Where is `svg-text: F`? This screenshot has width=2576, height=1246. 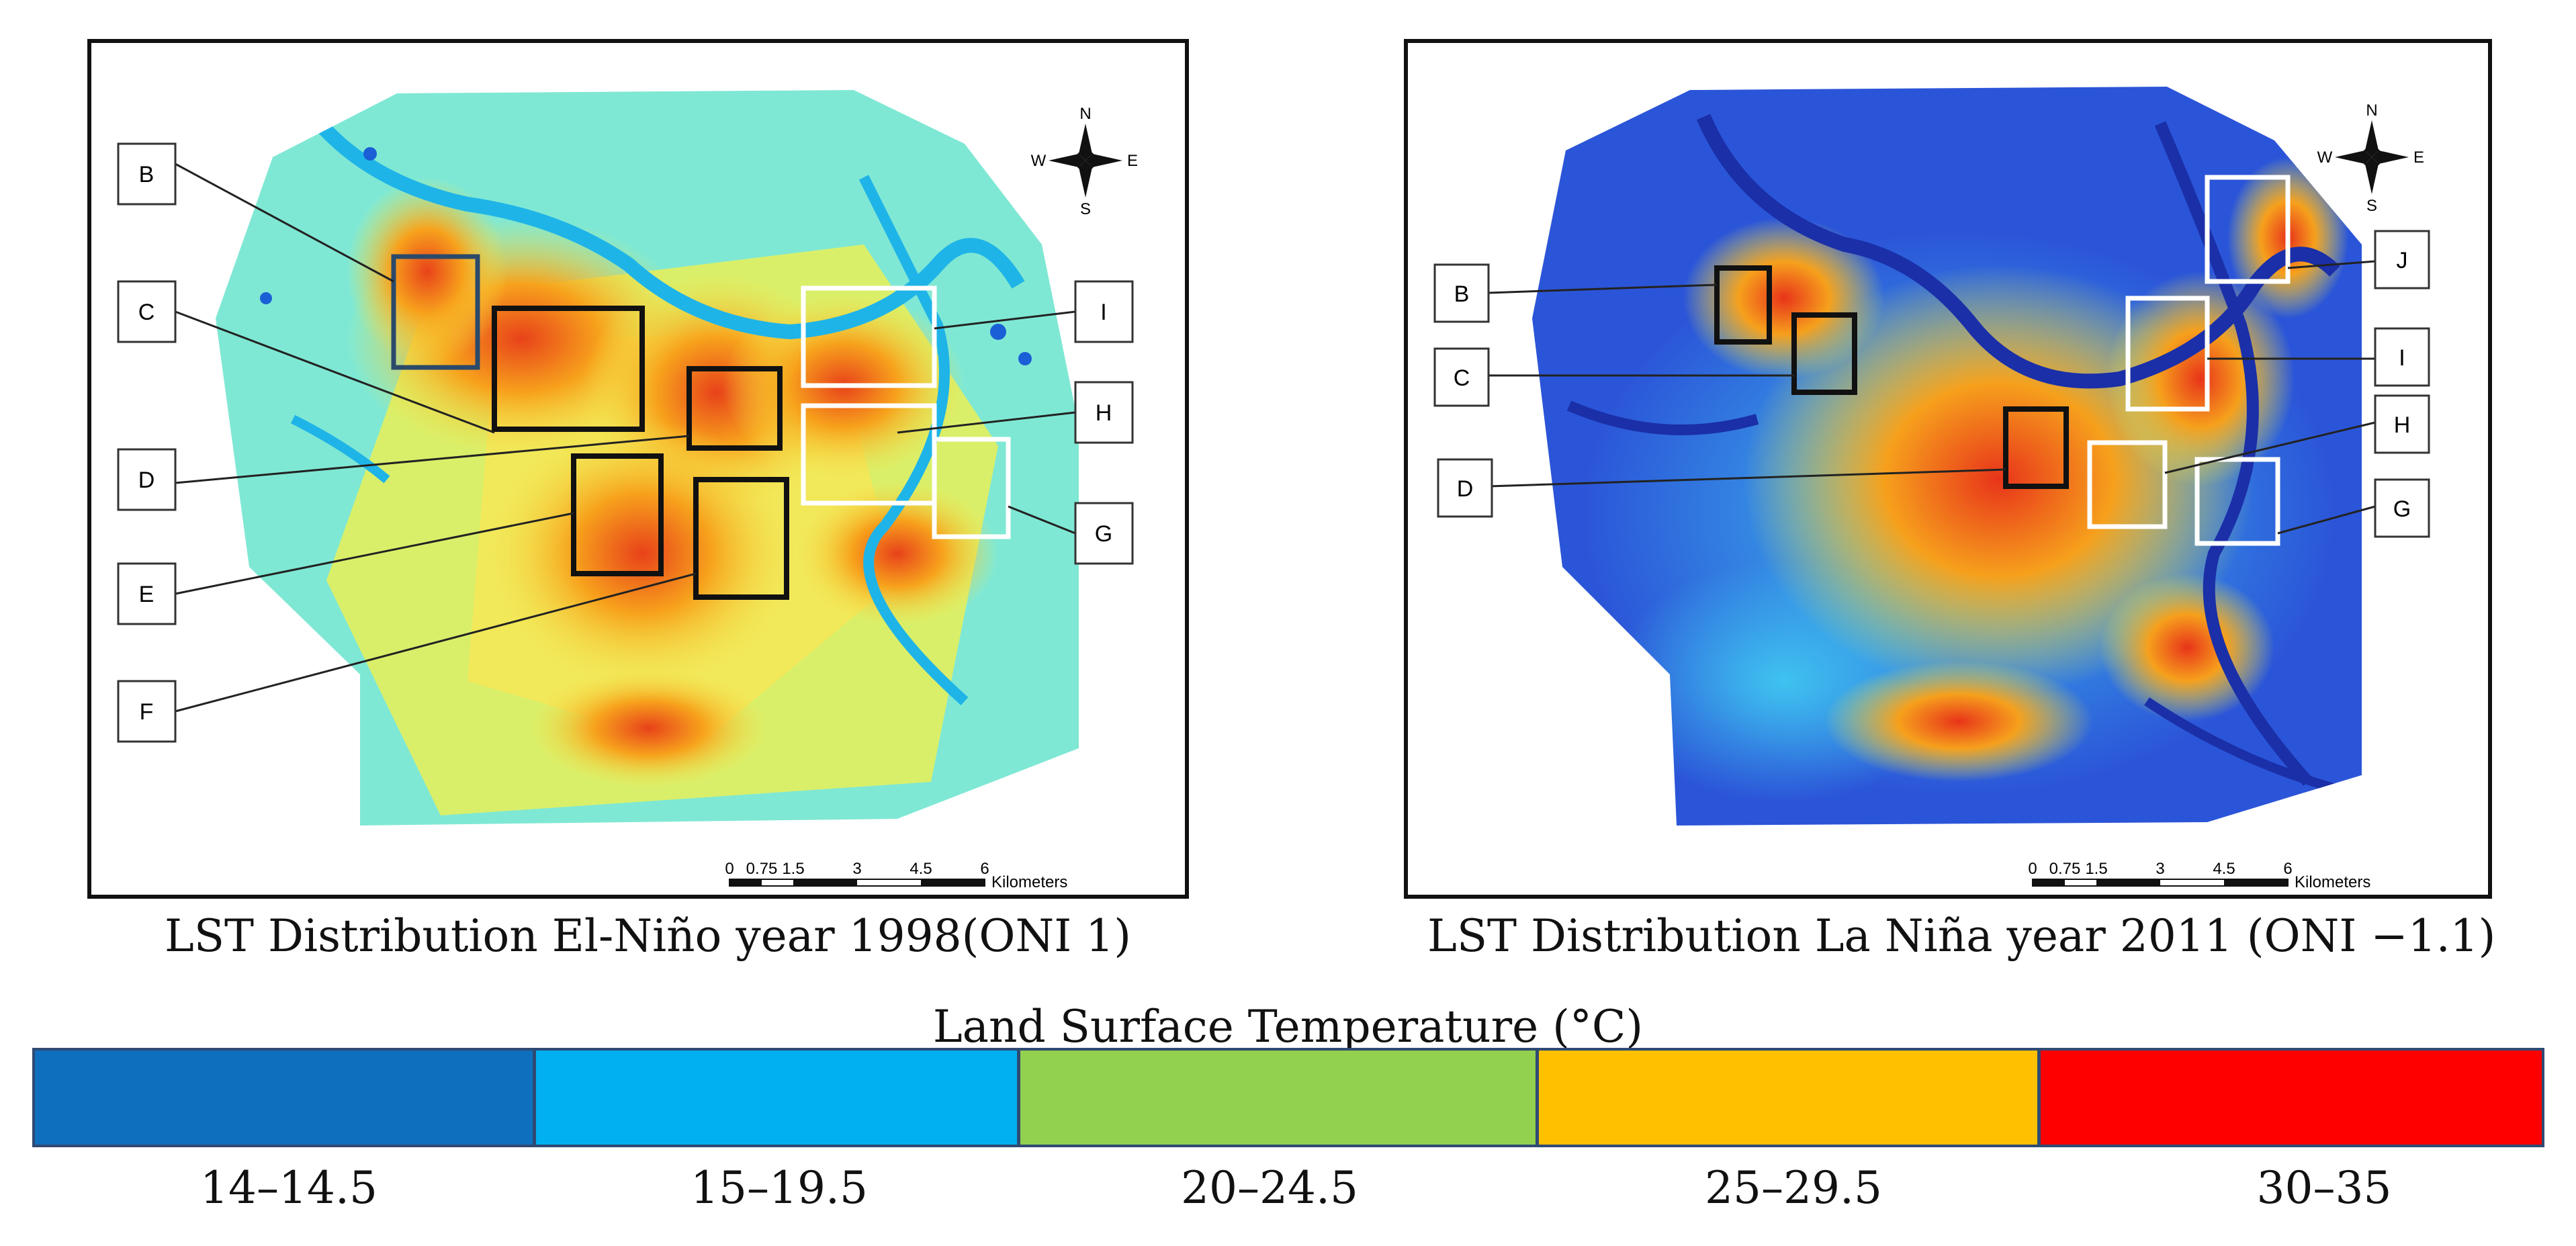 svg-text: F is located at coordinates (147, 712).